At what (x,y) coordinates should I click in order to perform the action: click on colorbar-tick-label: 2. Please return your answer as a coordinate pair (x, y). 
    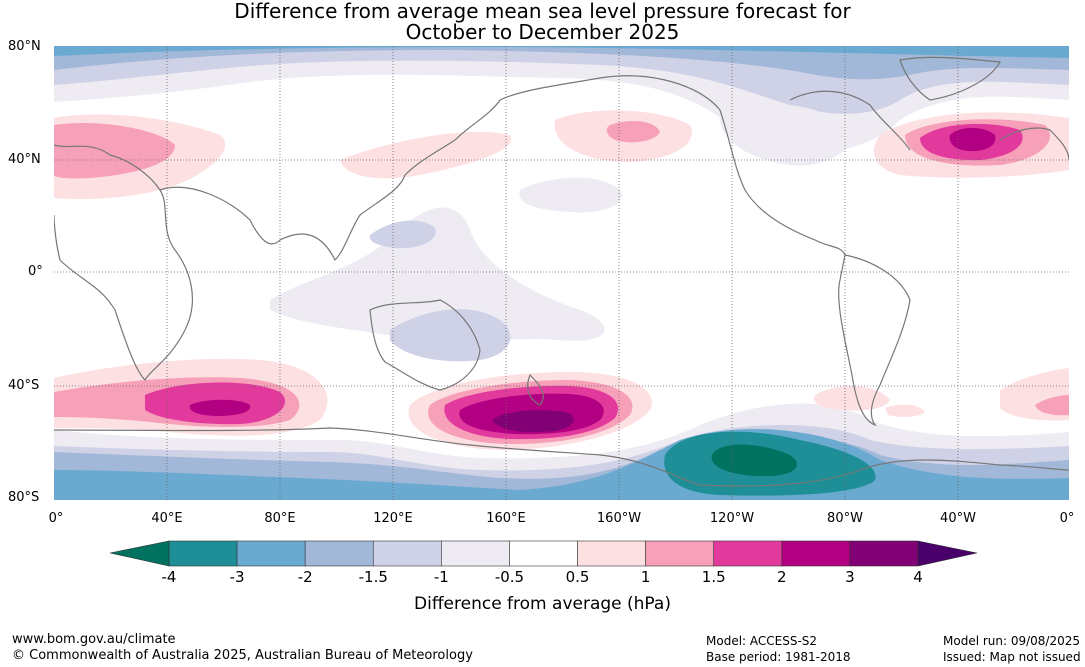
    Looking at the image, I should click on (782, 577).